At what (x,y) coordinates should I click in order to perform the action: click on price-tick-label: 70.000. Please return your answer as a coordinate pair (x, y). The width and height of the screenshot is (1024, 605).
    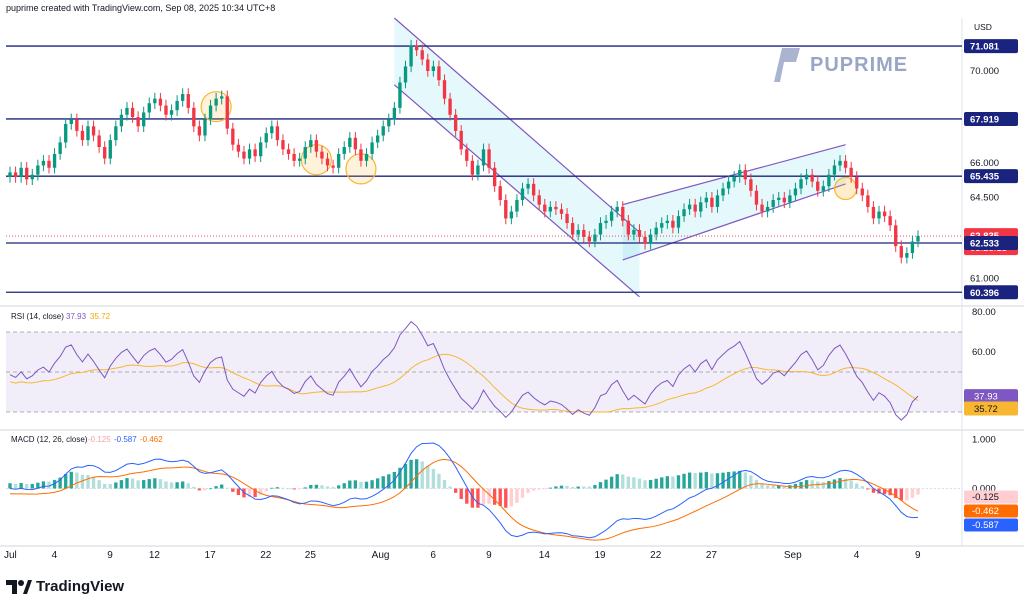
    Looking at the image, I should click on (984, 71).